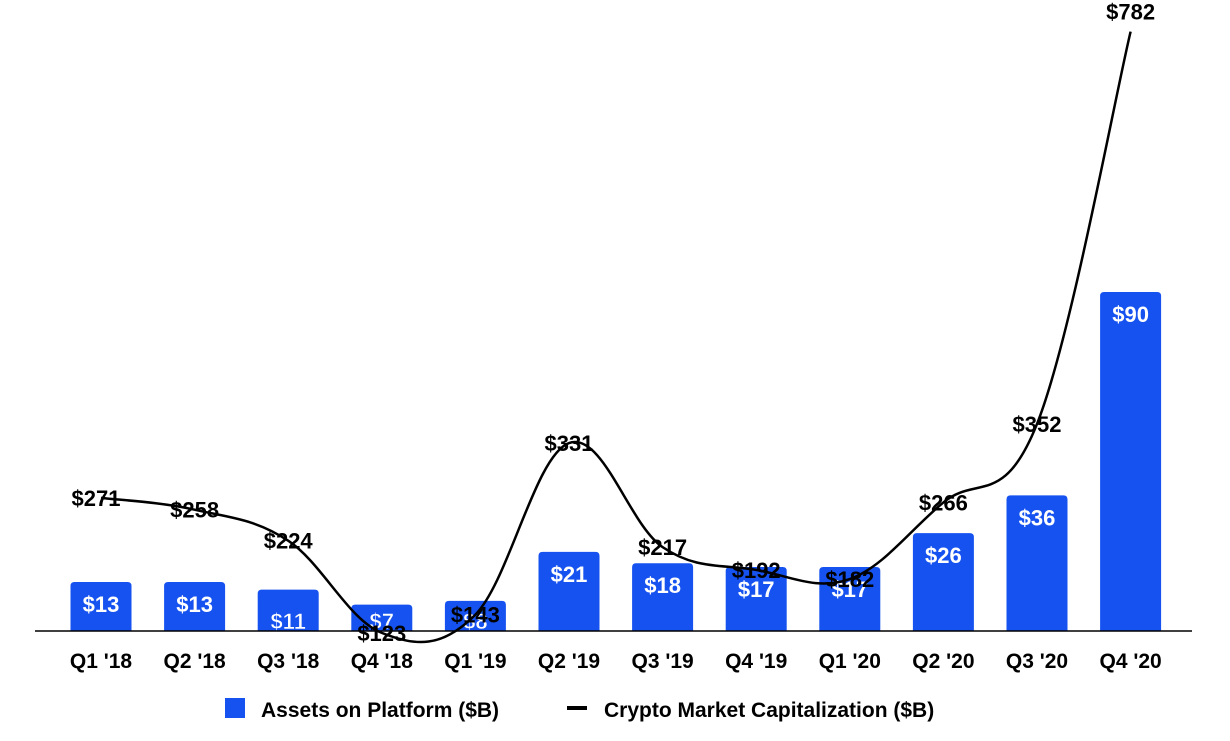 The height and width of the screenshot is (741, 1230). I want to click on x-tick-label: Q1 '19, so click(475, 661).